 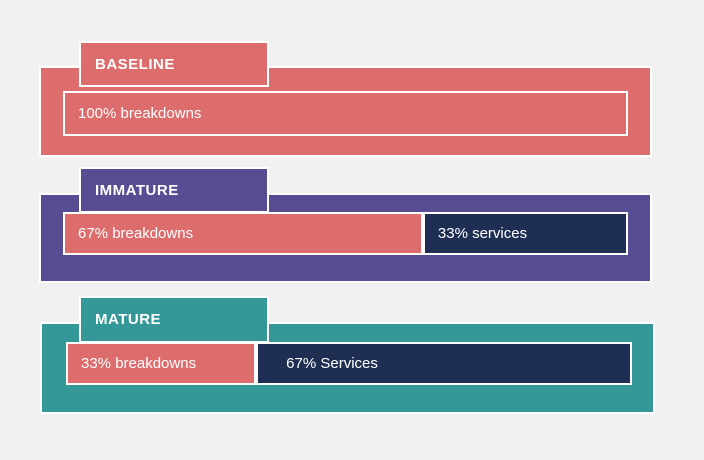 I want to click on immature-services-segment: 33% services, so click(x=525, y=233).